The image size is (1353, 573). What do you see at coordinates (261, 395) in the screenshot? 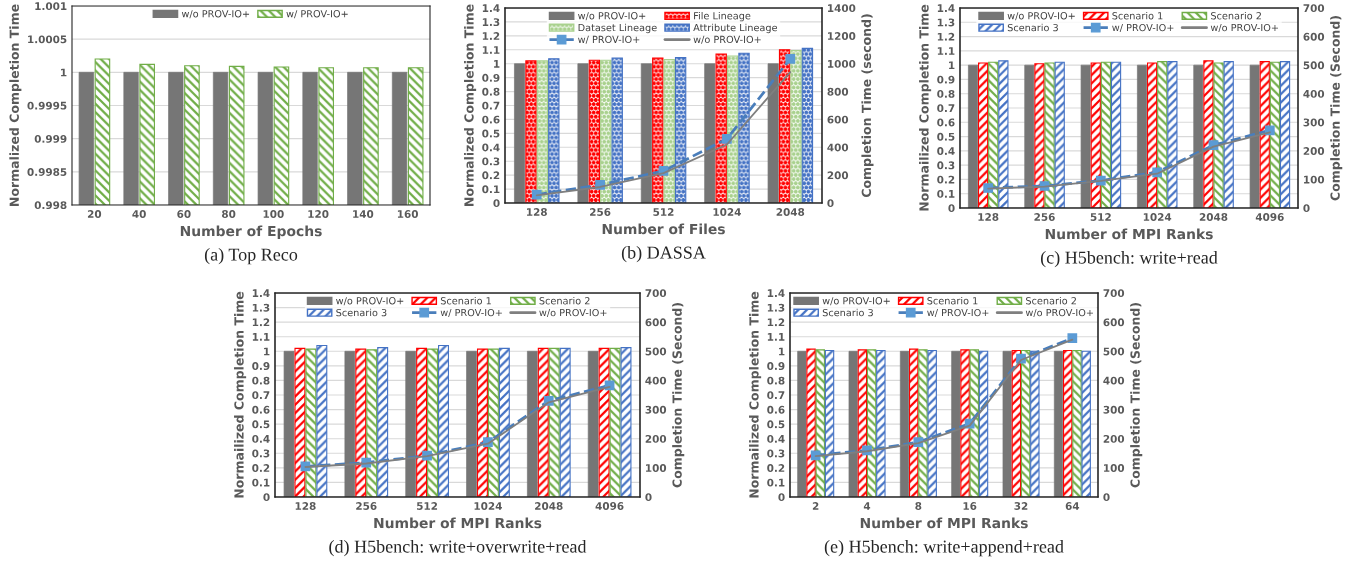
I see `y-tick-label: 0.7` at bounding box center [261, 395].